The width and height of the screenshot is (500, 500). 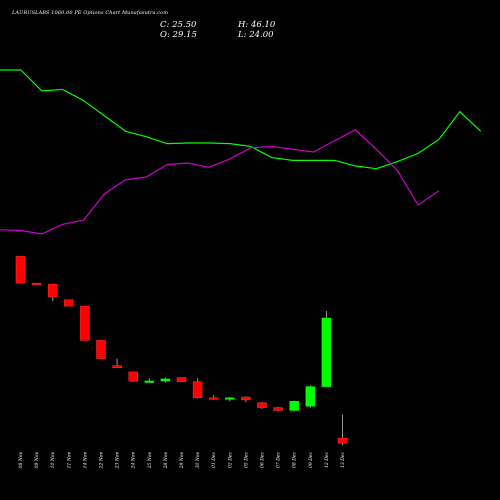 I want to click on x-tick-label: 30 Nov, so click(x=198, y=460).